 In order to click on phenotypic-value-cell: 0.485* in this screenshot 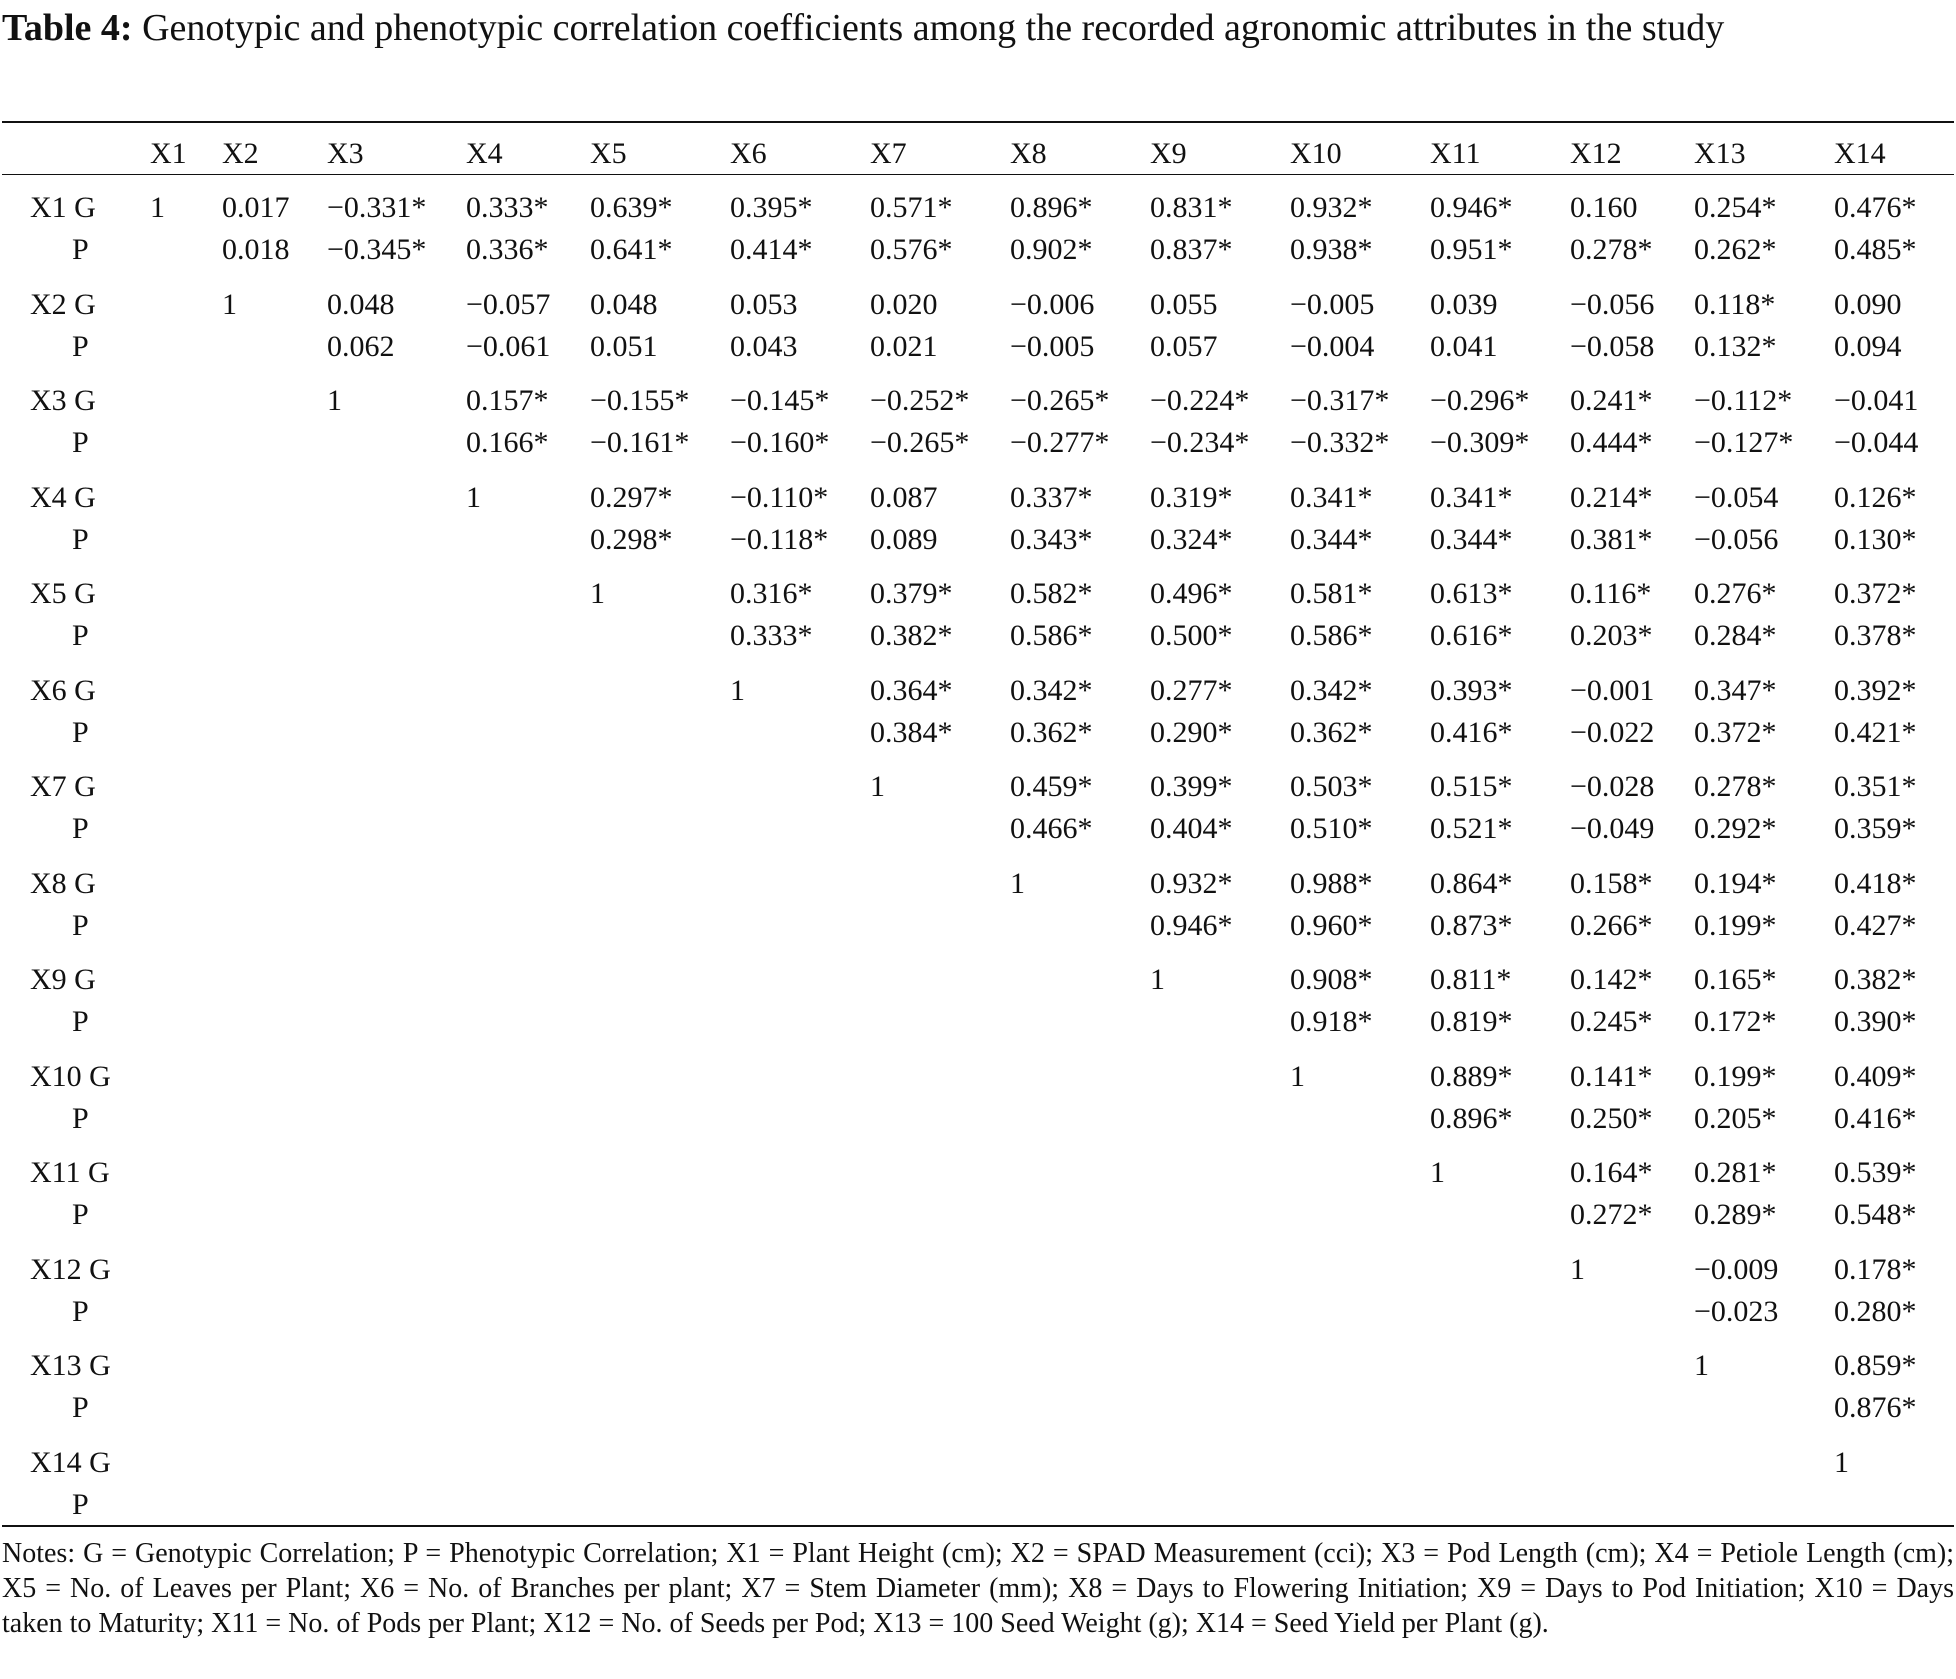, I will do `click(1875, 249)`.